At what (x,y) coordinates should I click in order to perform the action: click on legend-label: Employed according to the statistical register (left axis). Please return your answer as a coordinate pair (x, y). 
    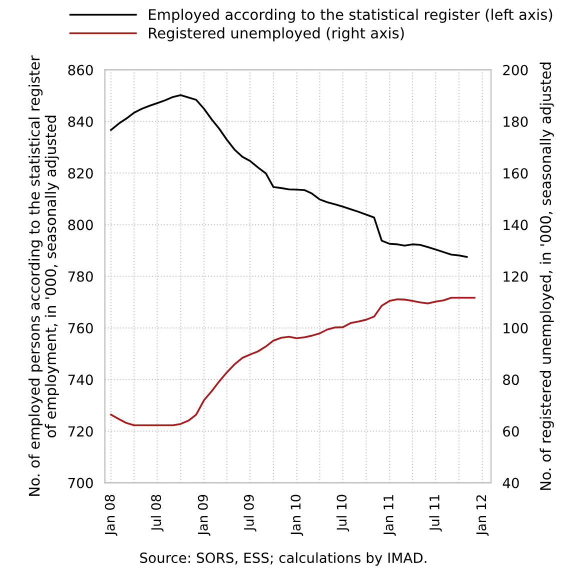
    Looking at the image, I should click on (350, 15).